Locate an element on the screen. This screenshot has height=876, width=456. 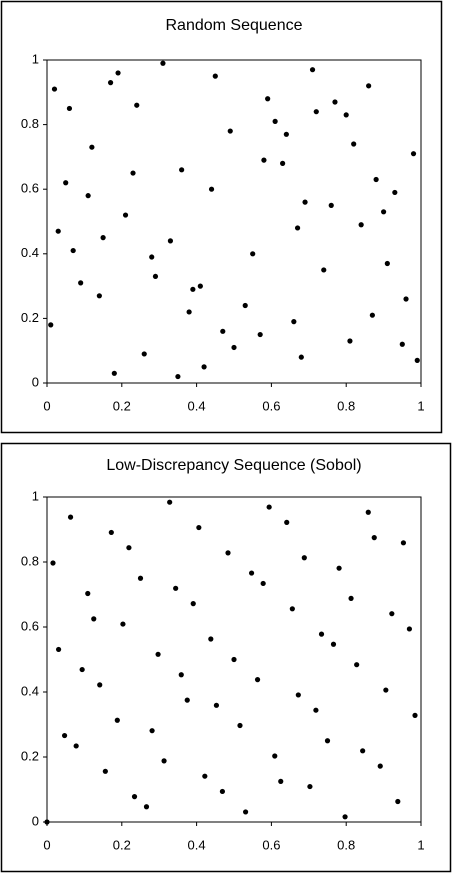
chart-title: Low-Discrepancy Sequence (Sobol) is located at coordinates (233, 465).